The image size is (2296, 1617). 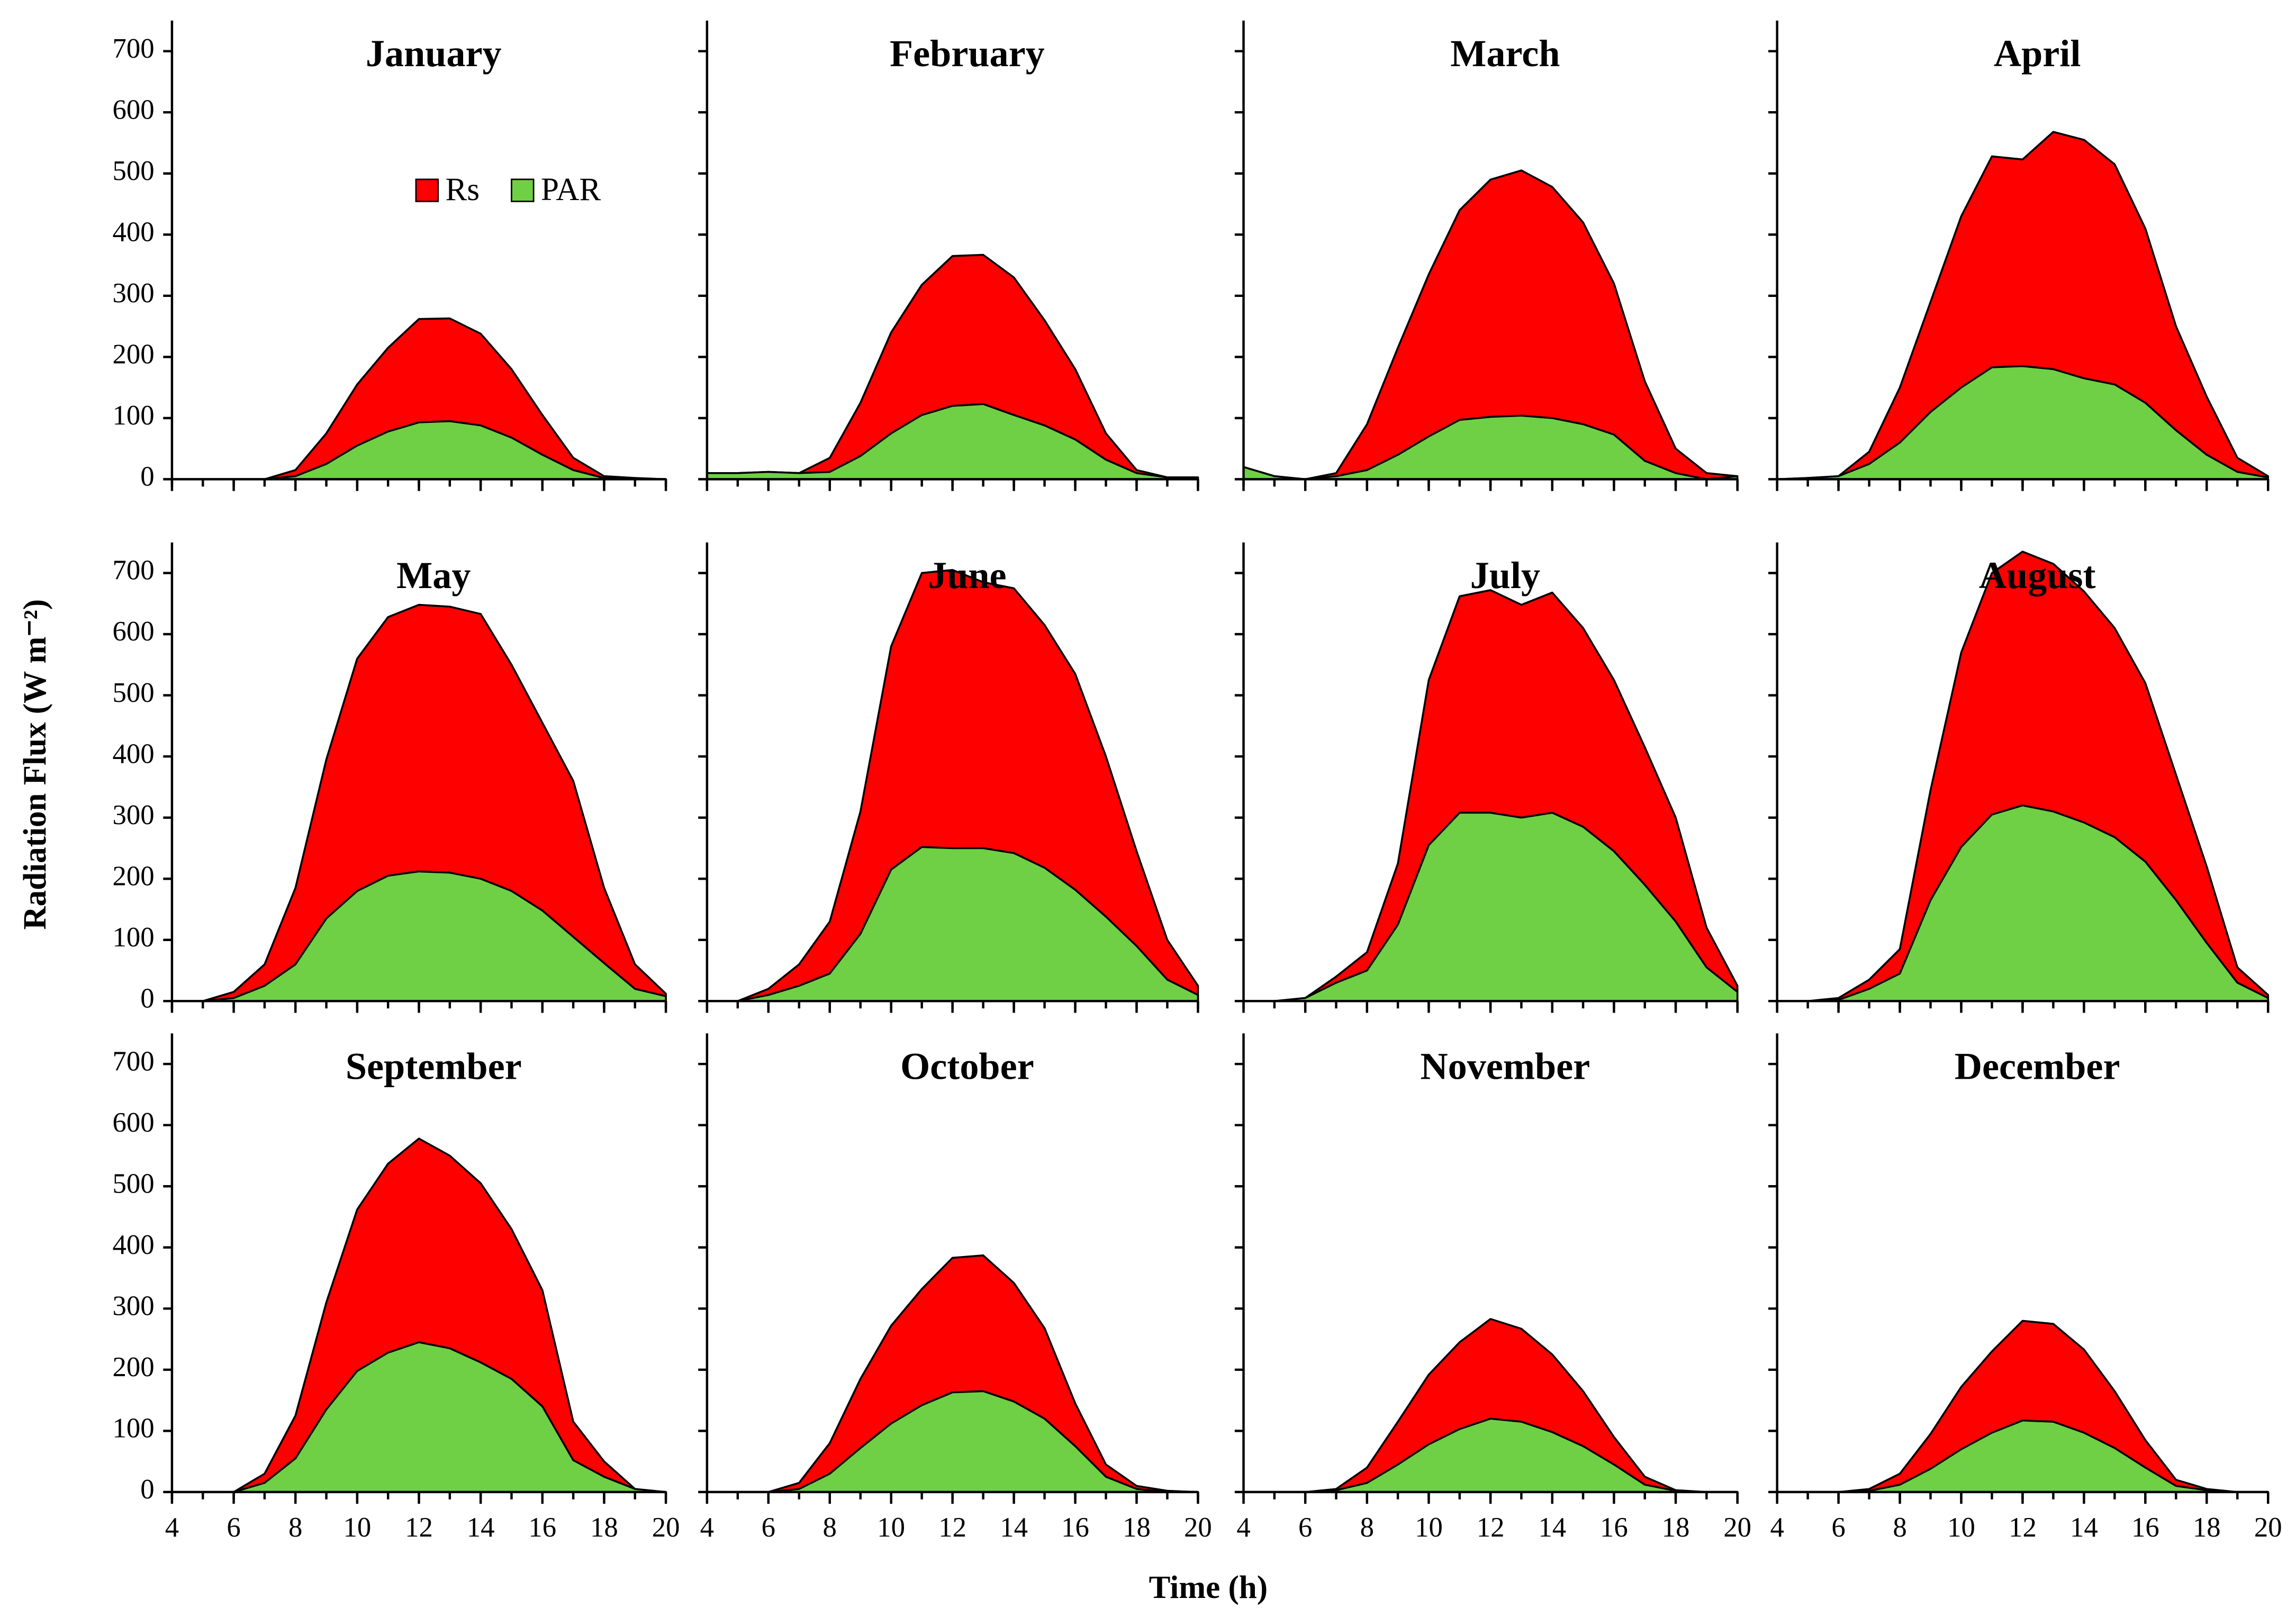 I want to click on panel-title: April, so click(x=2037, y=53).